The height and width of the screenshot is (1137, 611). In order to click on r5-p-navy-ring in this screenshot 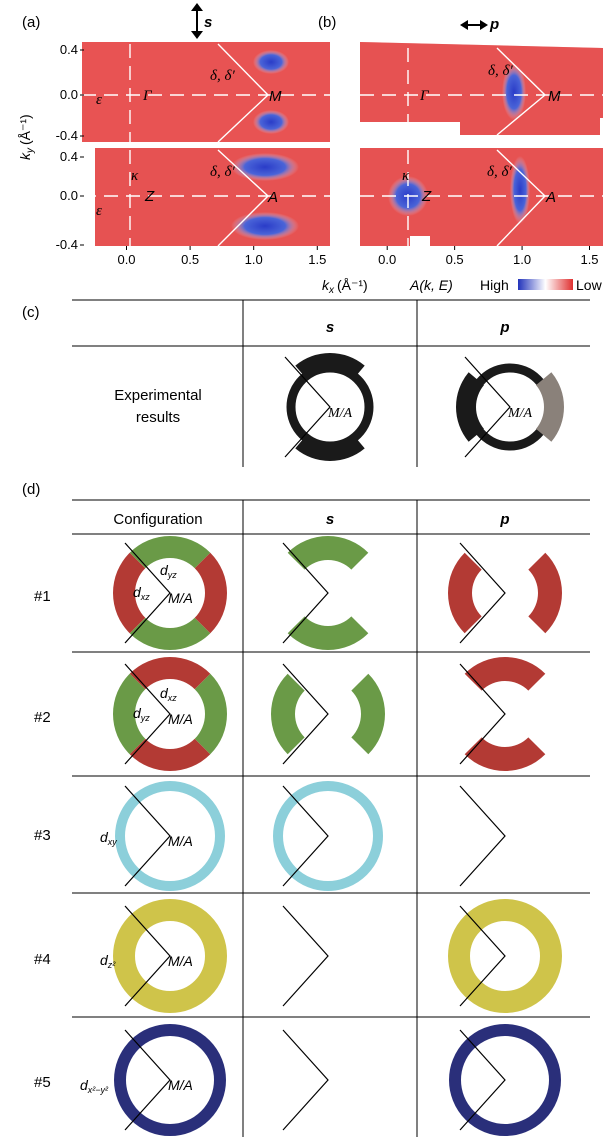, I will do `click(505, 1080)`.